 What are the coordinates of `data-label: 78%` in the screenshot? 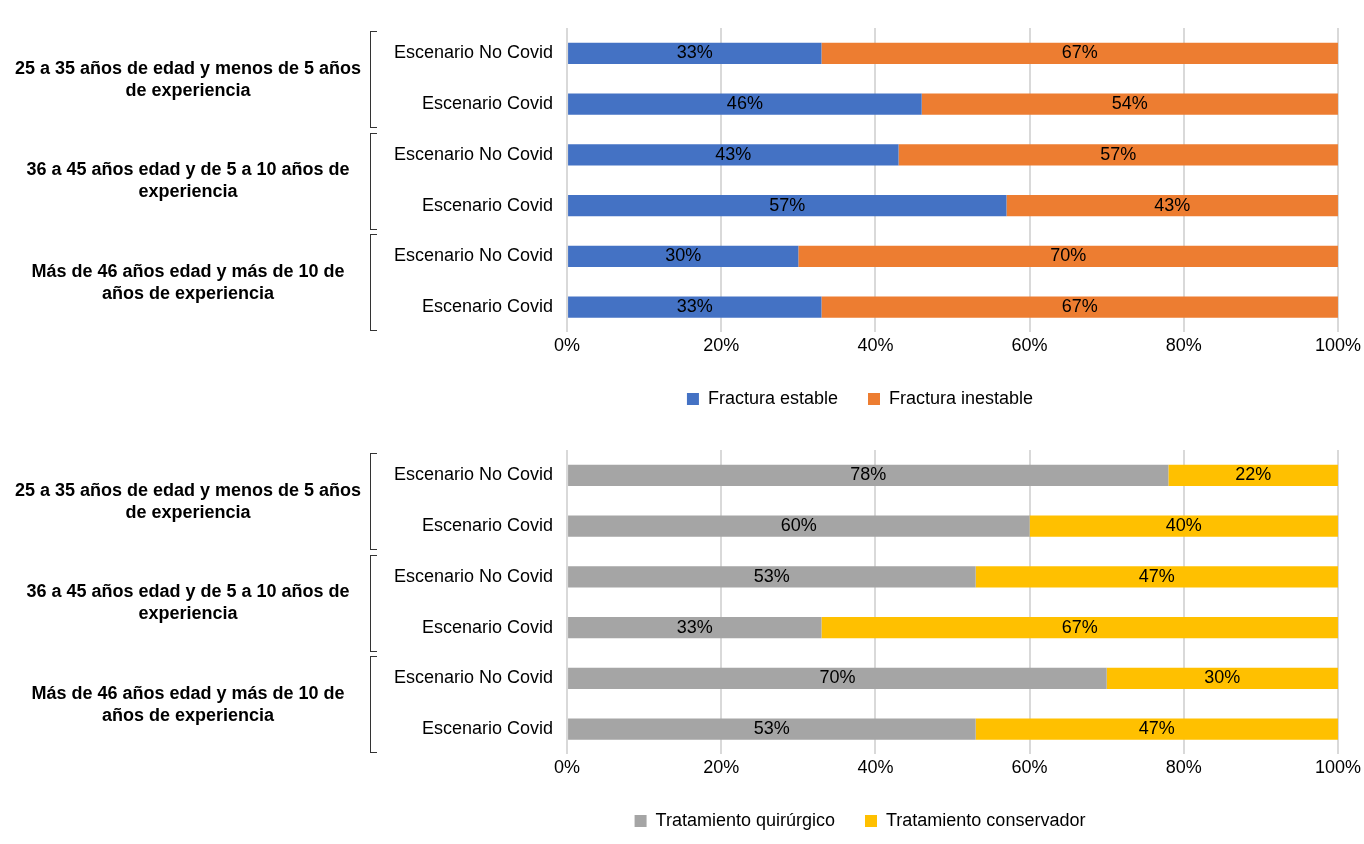 It's located at (868, 474).